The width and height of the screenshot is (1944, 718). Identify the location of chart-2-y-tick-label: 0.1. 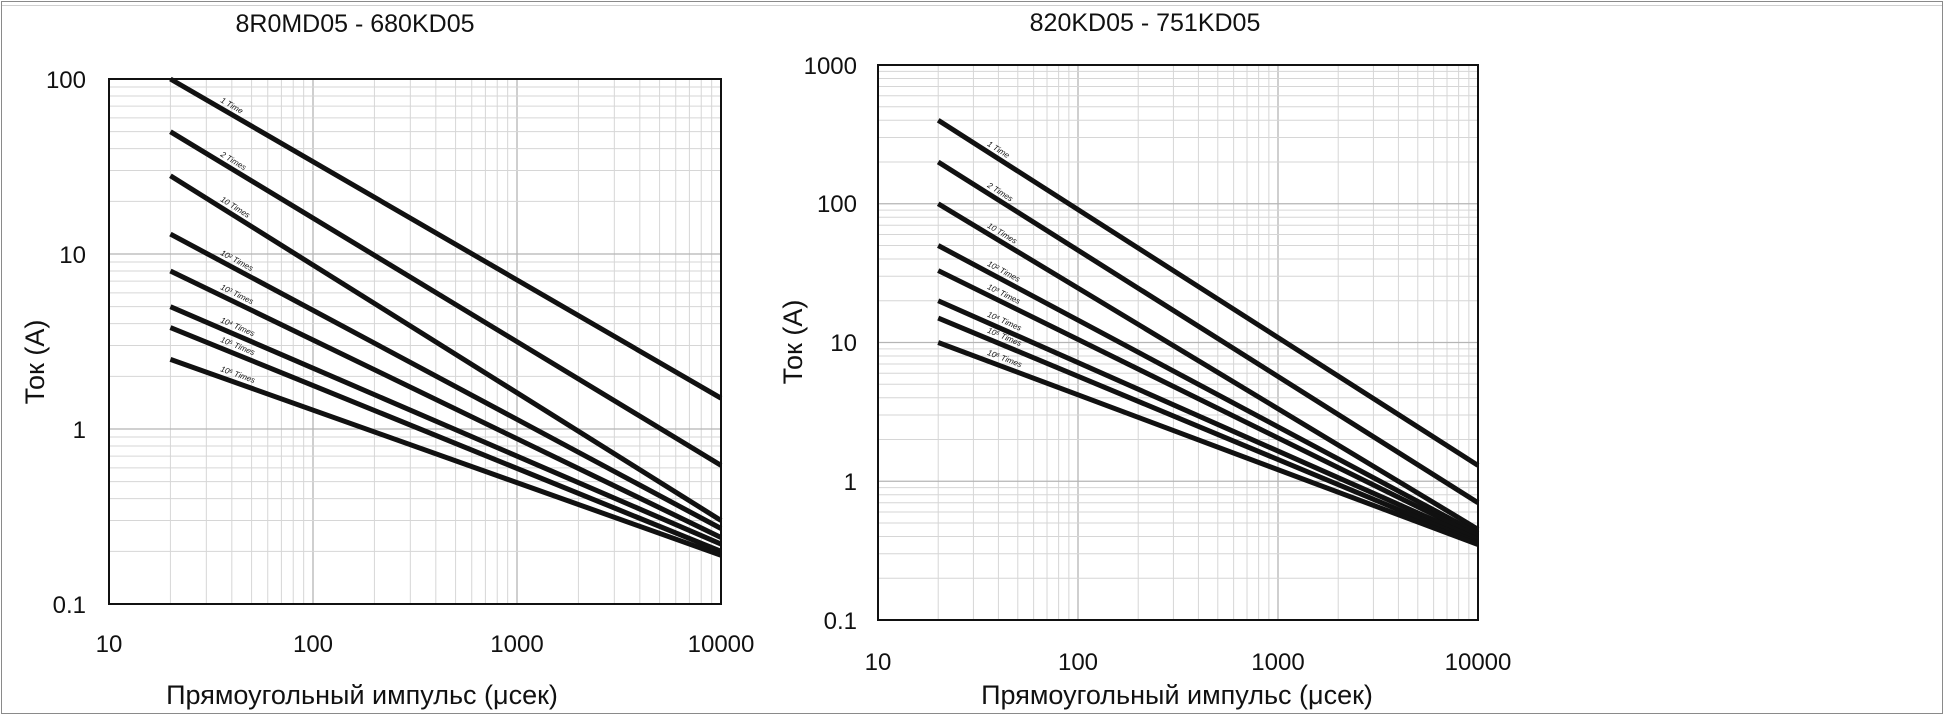
(840, 621).